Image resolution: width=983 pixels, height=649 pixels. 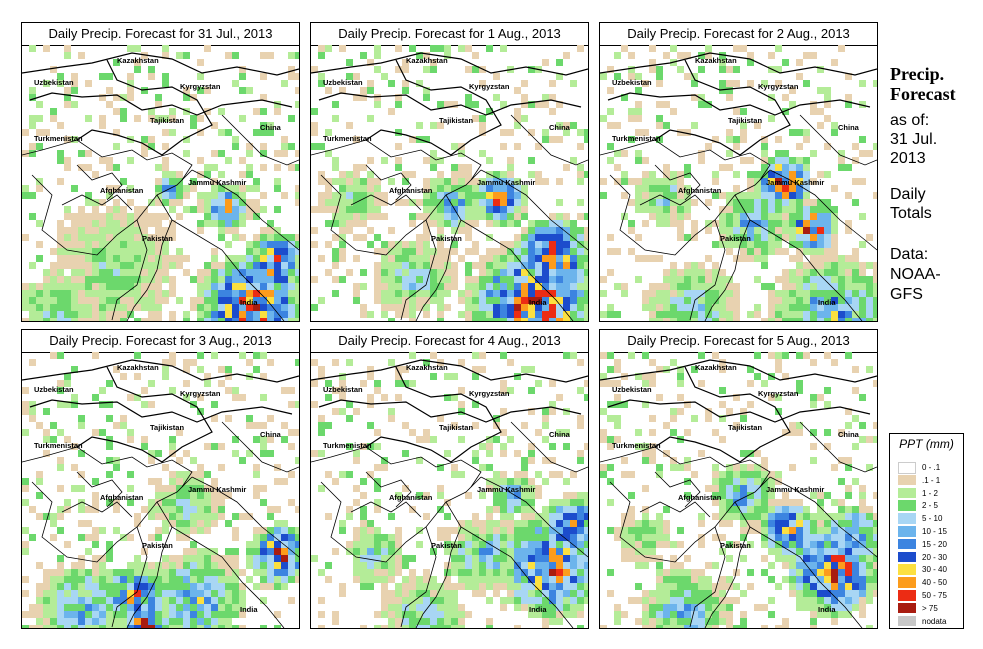 What do you see at coordinates (778, 393) in the screenshot?
I see `map-label: Kyrgyzstan` at bounding box center [778, 393].